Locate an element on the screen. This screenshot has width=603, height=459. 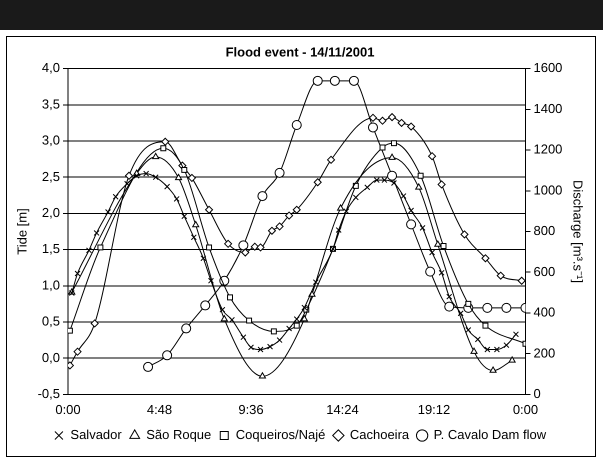
y2-axis-title: Discharge [m³.s⁻¹] is located at coordinates (578, 231).